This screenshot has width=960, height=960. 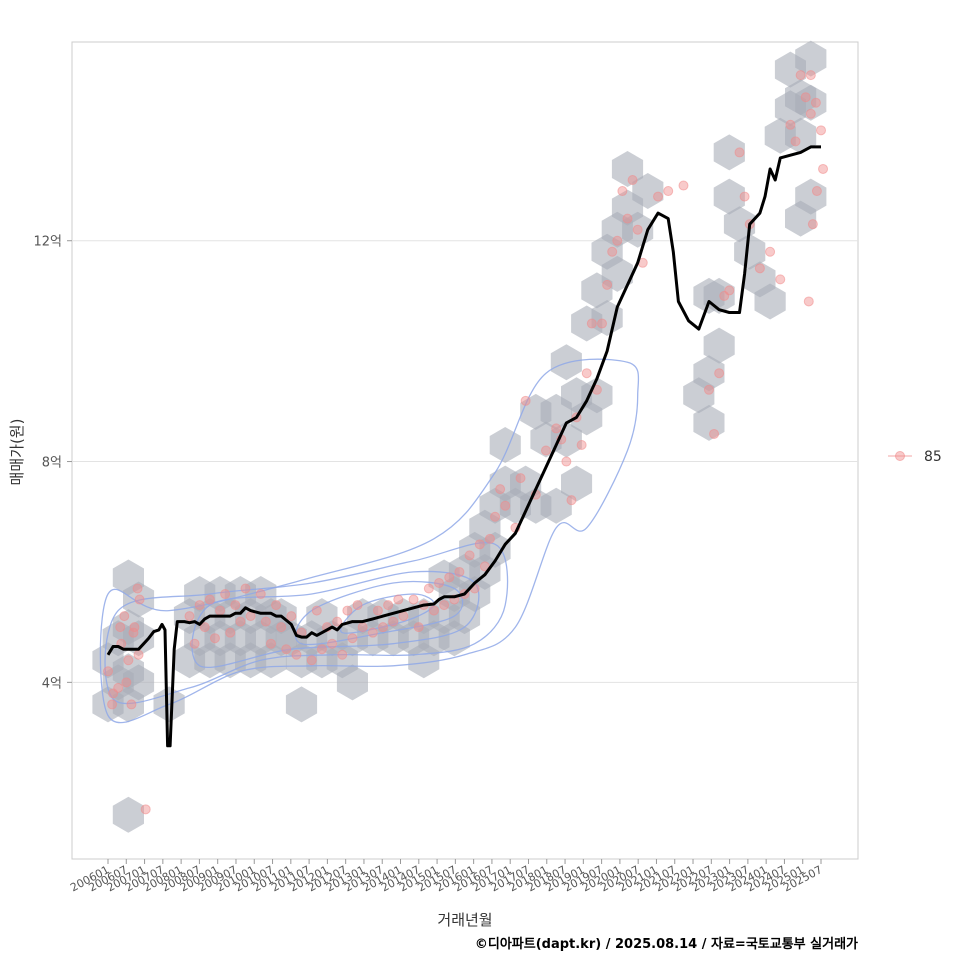 I want to click on x-tick-label: 202507, so click(x=802, y=878).